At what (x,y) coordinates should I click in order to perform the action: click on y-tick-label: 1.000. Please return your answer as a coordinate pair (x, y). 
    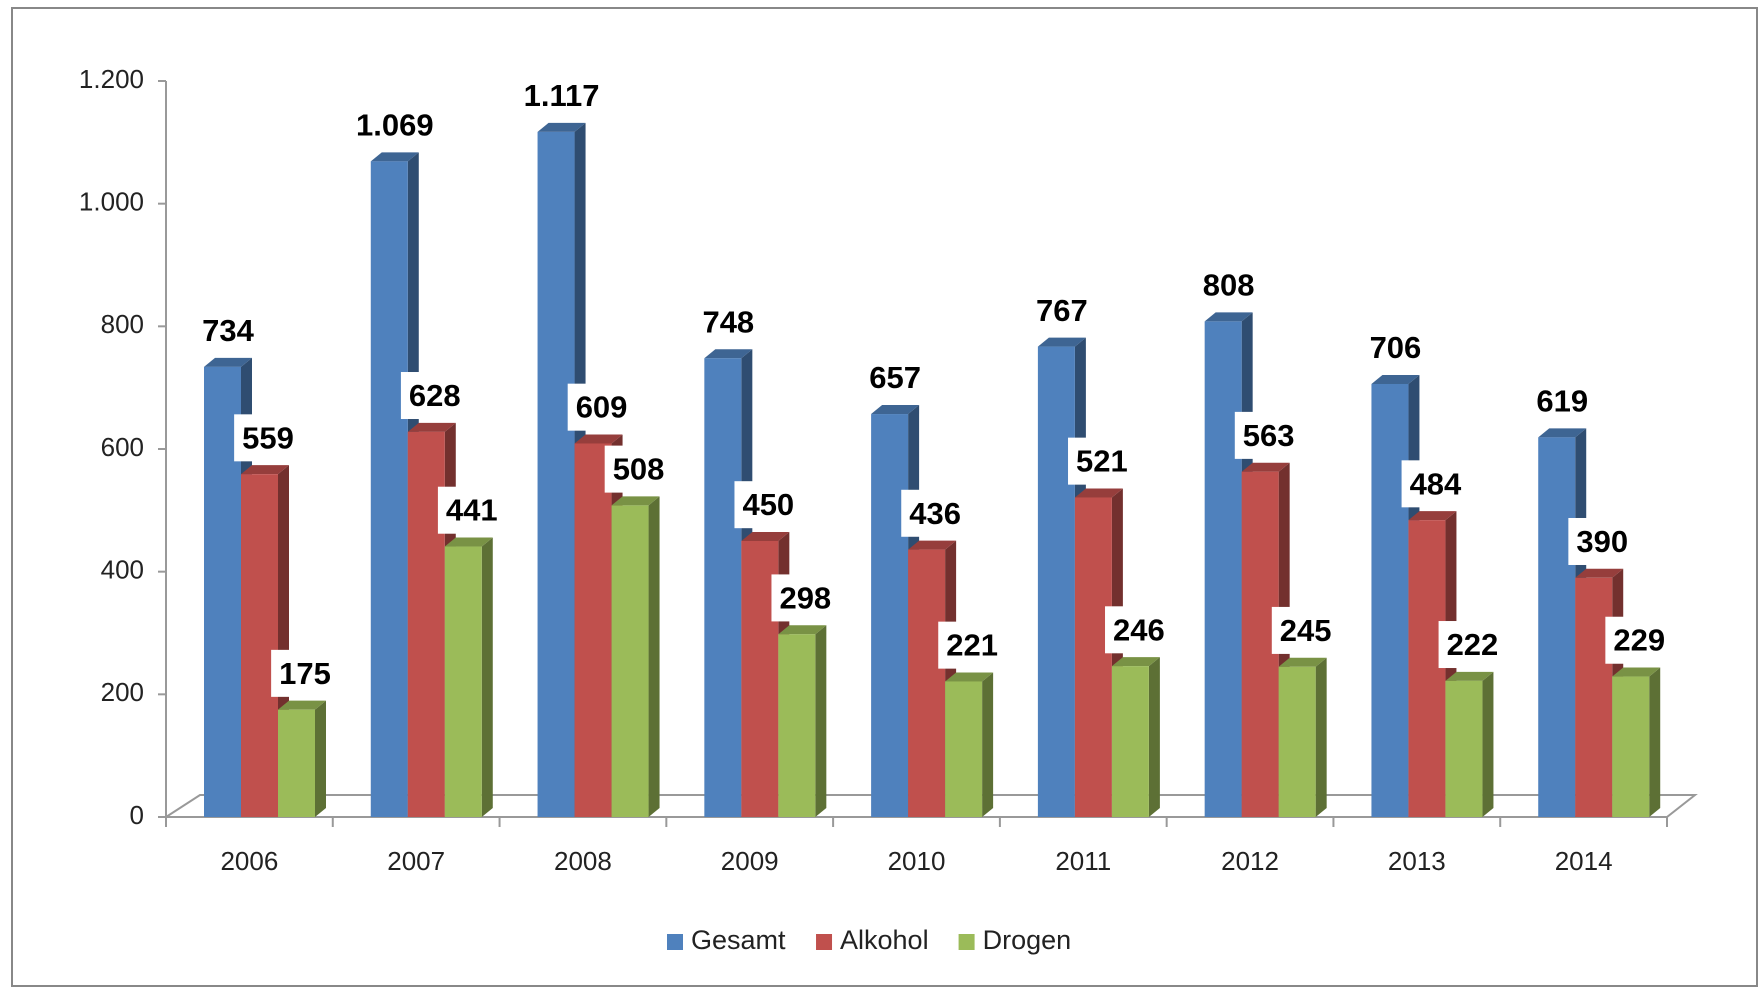
    Looking at the image, I should click on (111, 202).